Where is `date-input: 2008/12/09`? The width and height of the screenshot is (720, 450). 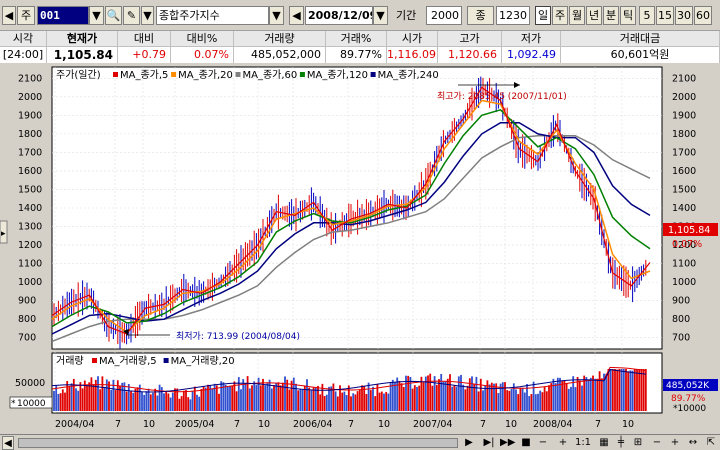 date-input: 2008/12/09 is located at coordinates (339, 15).